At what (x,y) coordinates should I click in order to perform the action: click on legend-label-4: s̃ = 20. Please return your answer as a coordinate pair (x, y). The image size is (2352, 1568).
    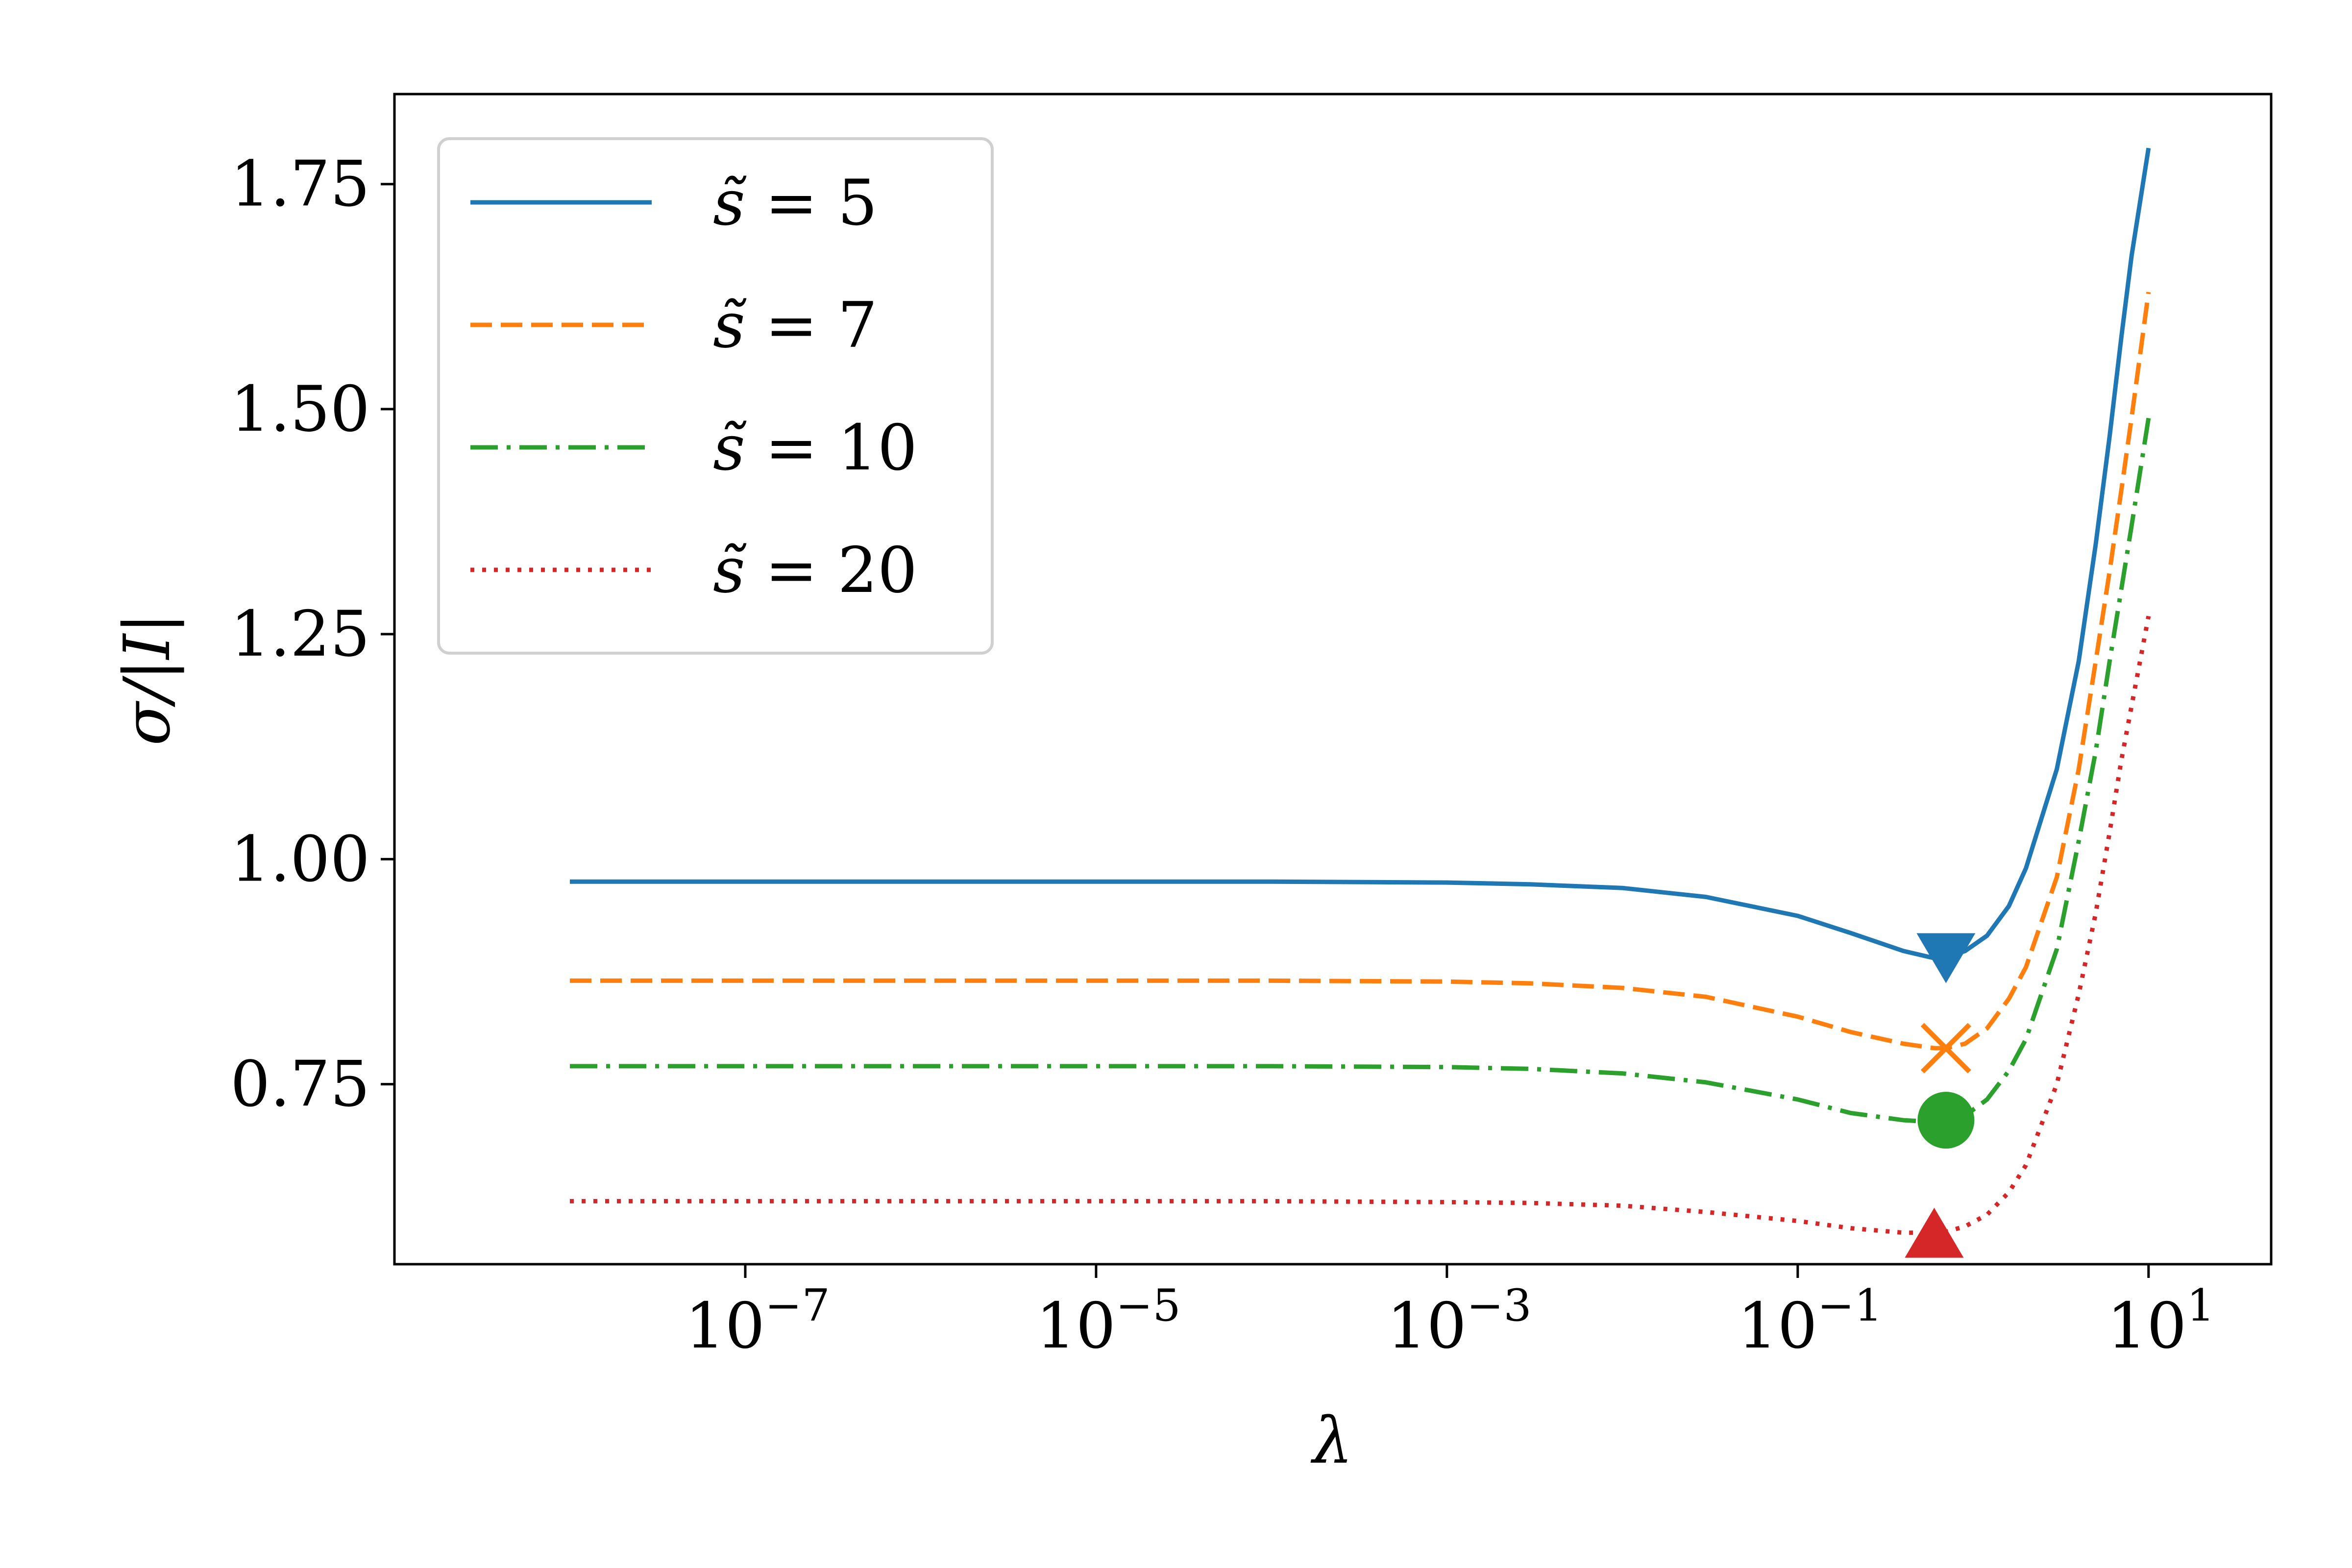
    Looking at the image, I should click on (815, 570).